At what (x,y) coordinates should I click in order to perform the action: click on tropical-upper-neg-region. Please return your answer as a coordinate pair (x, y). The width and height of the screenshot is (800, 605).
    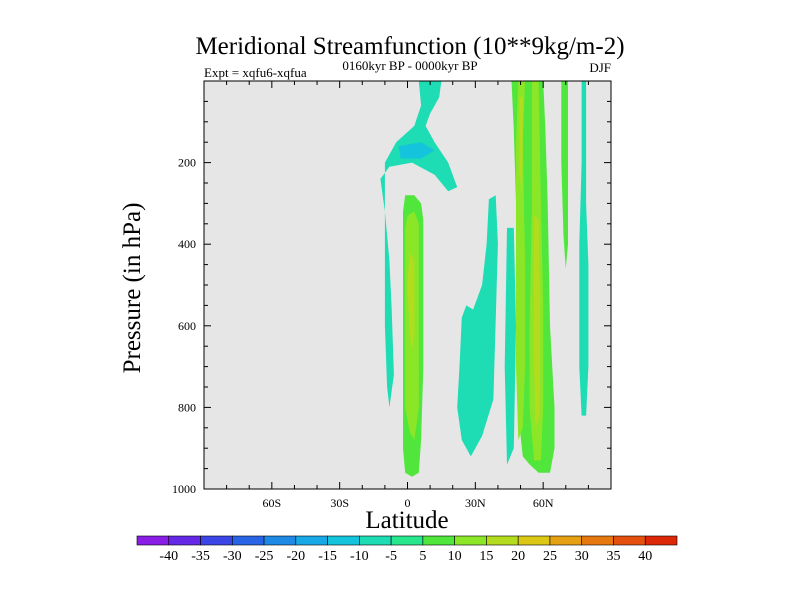
    Looking at the image, I should click on (419, 244).